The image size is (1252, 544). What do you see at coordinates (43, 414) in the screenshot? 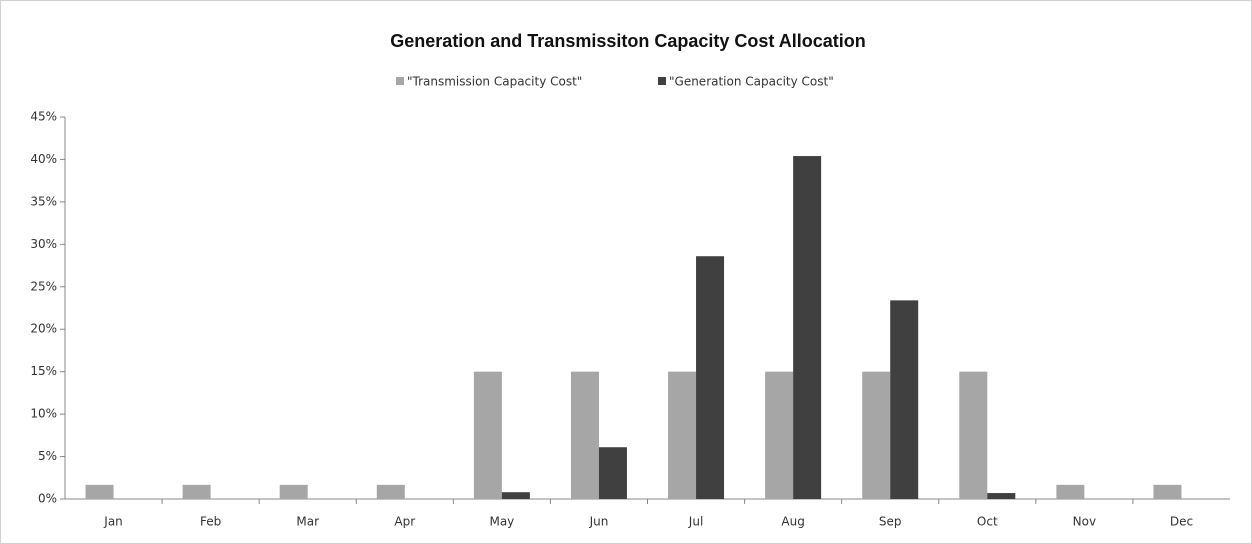
I see `y-tick-label: 10%` at bounding box center [43, 414].